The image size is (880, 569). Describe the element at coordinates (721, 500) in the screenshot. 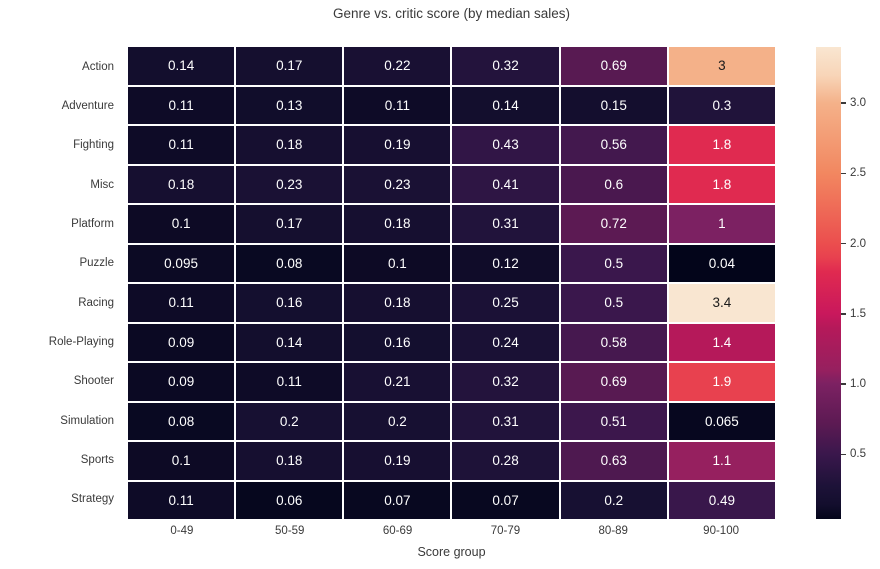

I see `heatmap-cell: 0.49` at that location.